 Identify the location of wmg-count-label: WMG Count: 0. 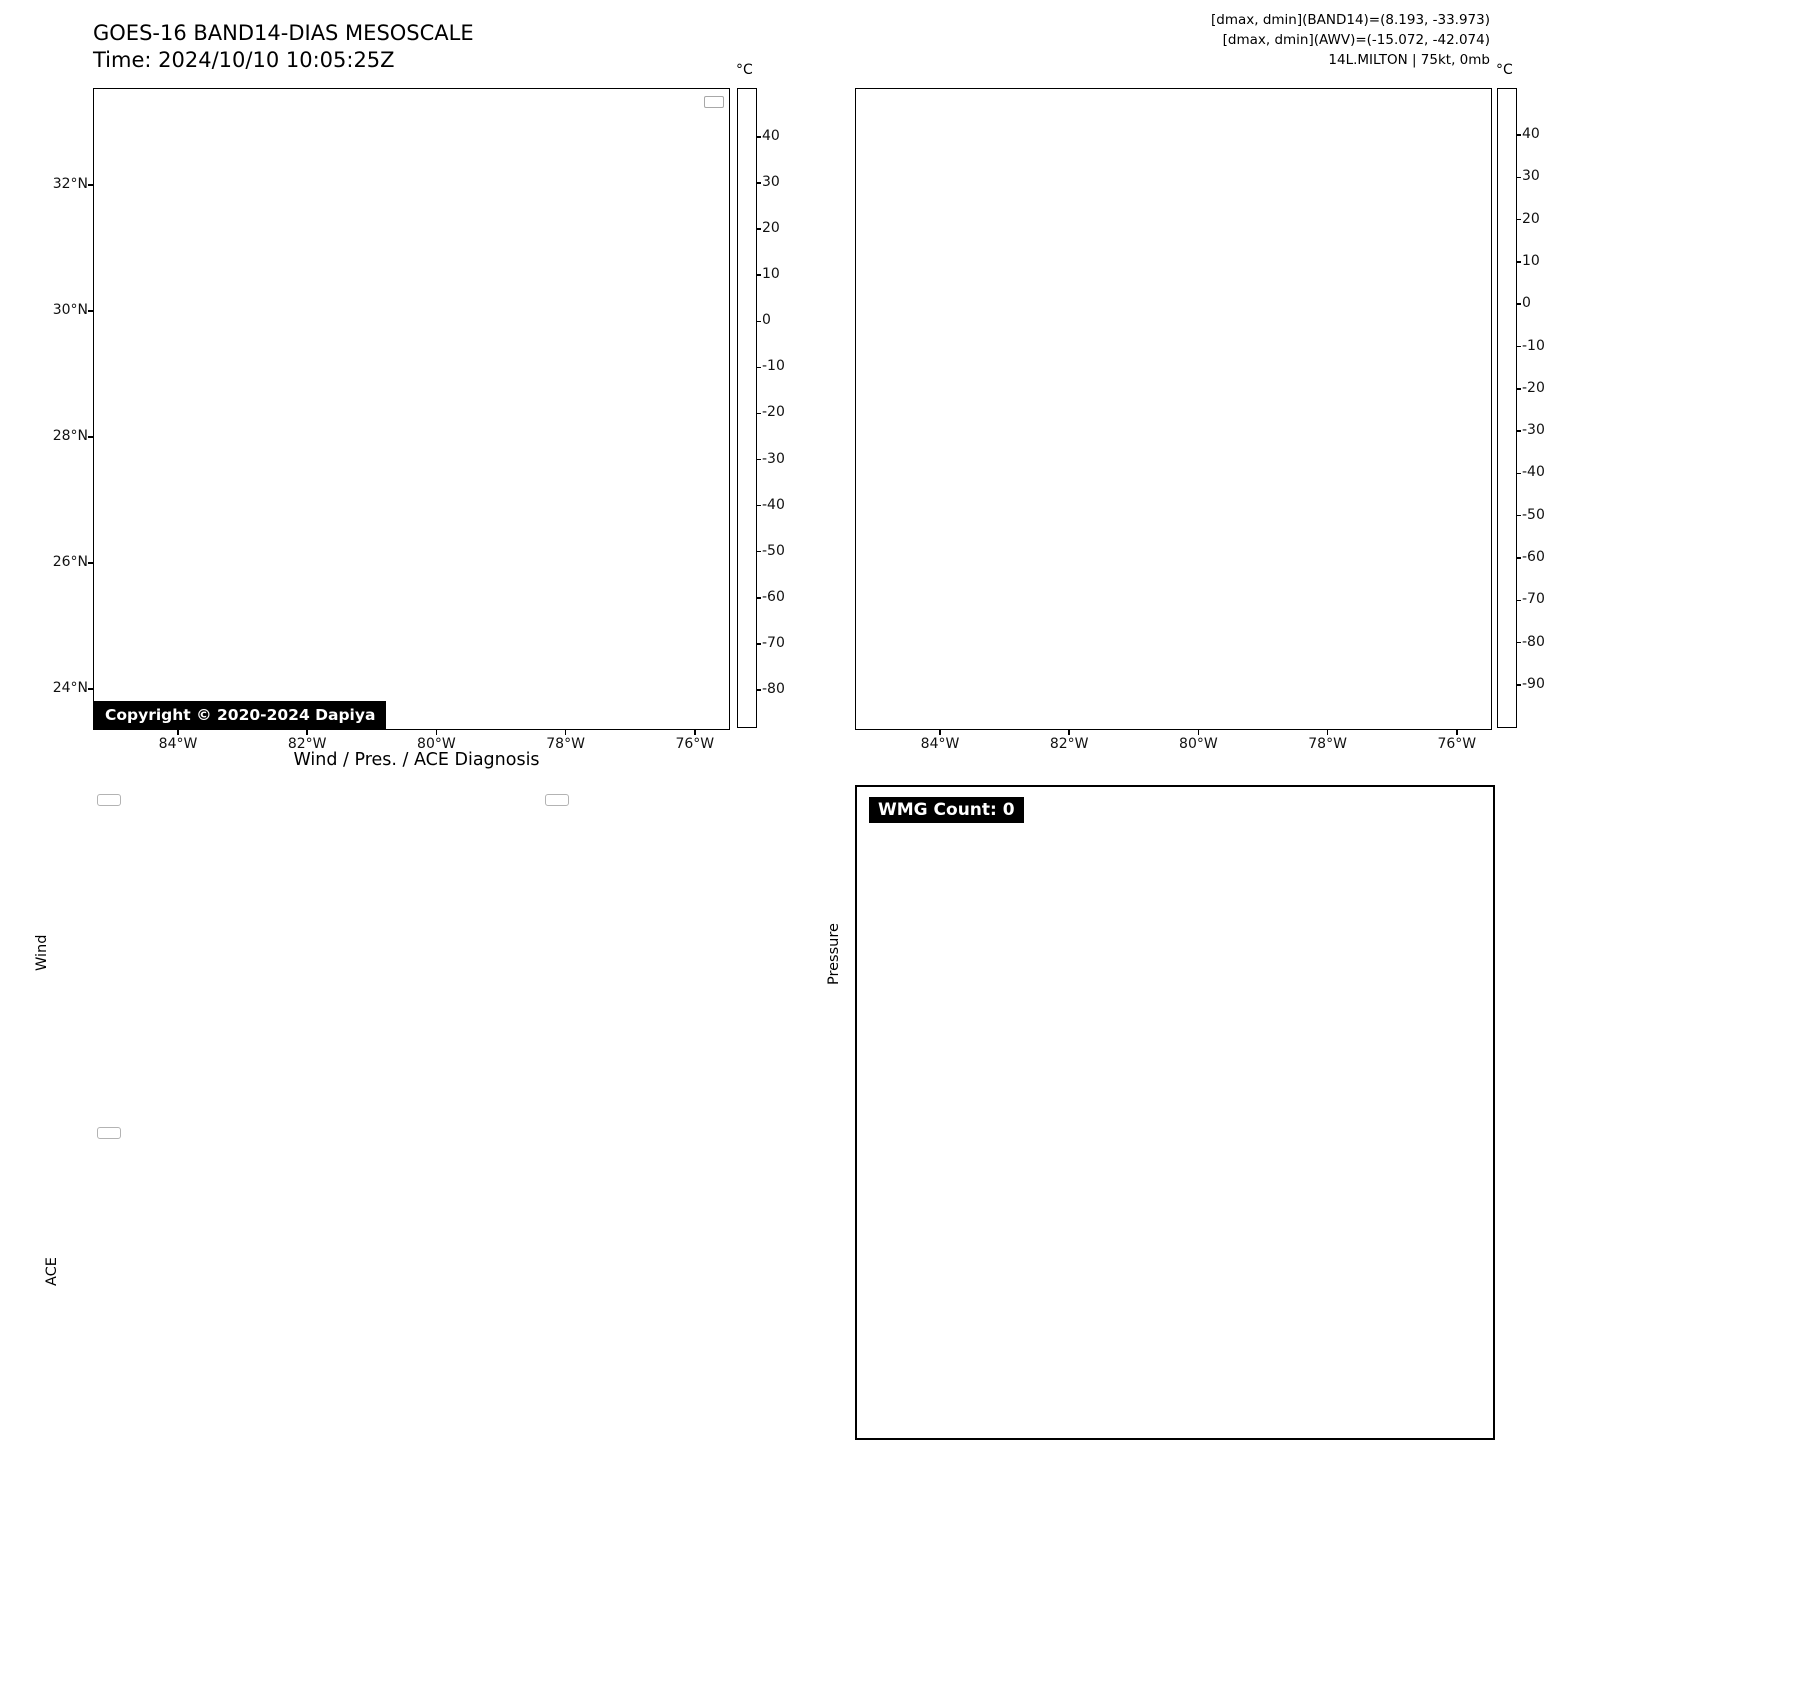
(946, 810).